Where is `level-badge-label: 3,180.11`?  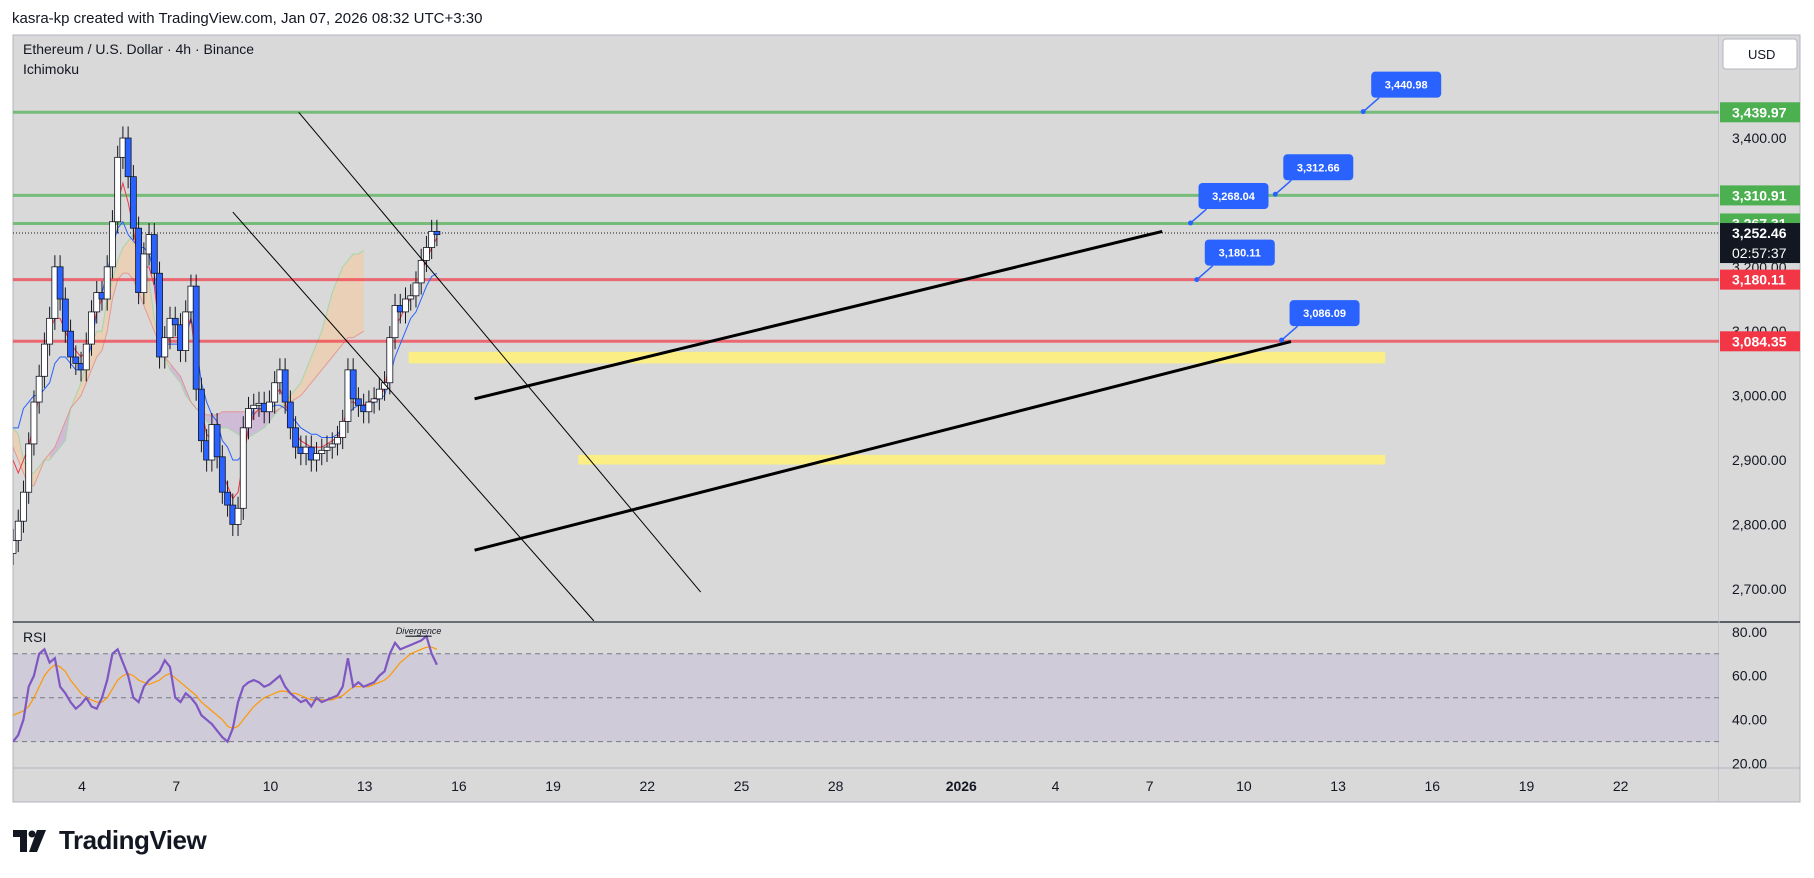 level-badge-label: 3,180.11 is located at coordinates (1759, 280).